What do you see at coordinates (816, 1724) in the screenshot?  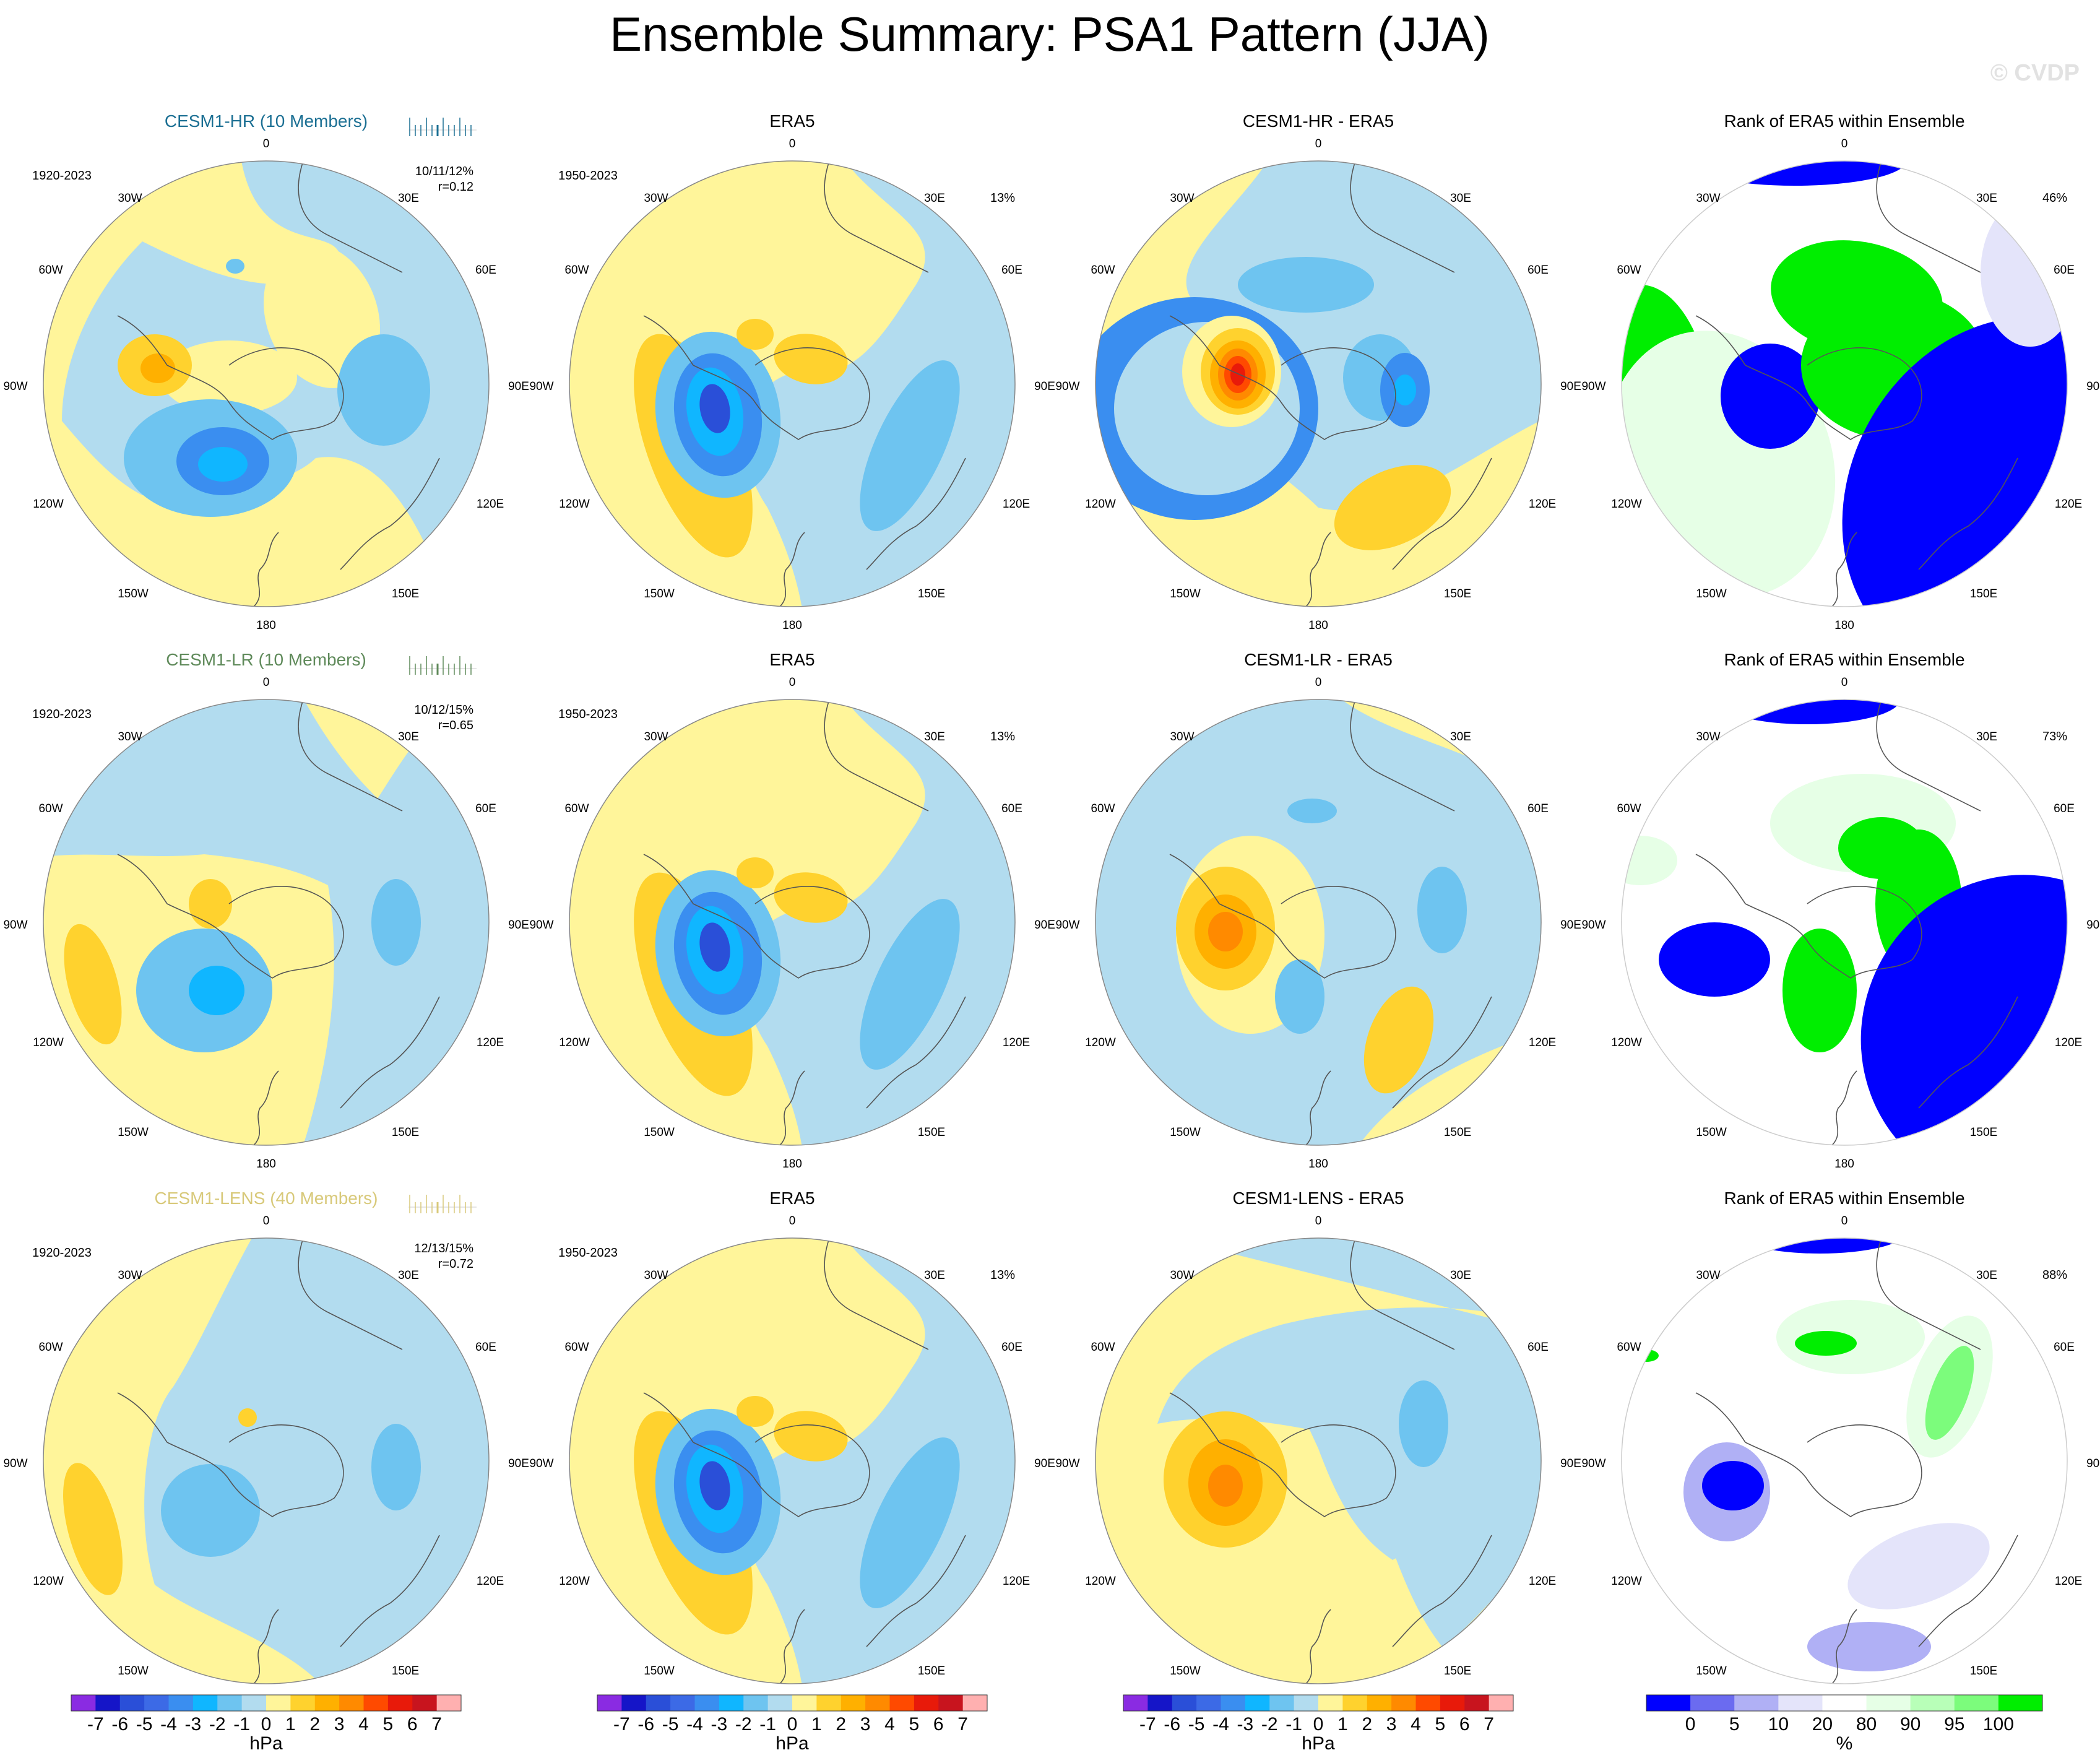 I see `colorbar-tick-label: 1` at bounding box center [816, 1724].